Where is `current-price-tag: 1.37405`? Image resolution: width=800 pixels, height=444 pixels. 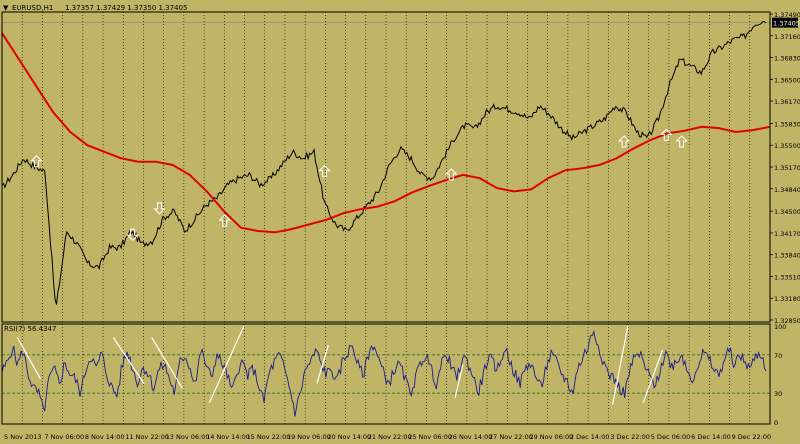
current-price-tag: 1.37405 is located at coordinates (786, 24).